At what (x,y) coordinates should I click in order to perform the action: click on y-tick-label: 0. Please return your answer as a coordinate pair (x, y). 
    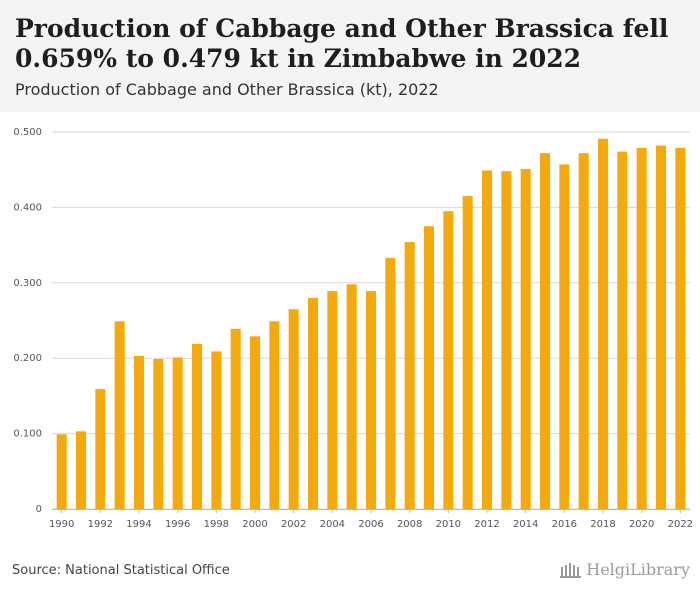
    Looking at the image, I should click on (39, 509).